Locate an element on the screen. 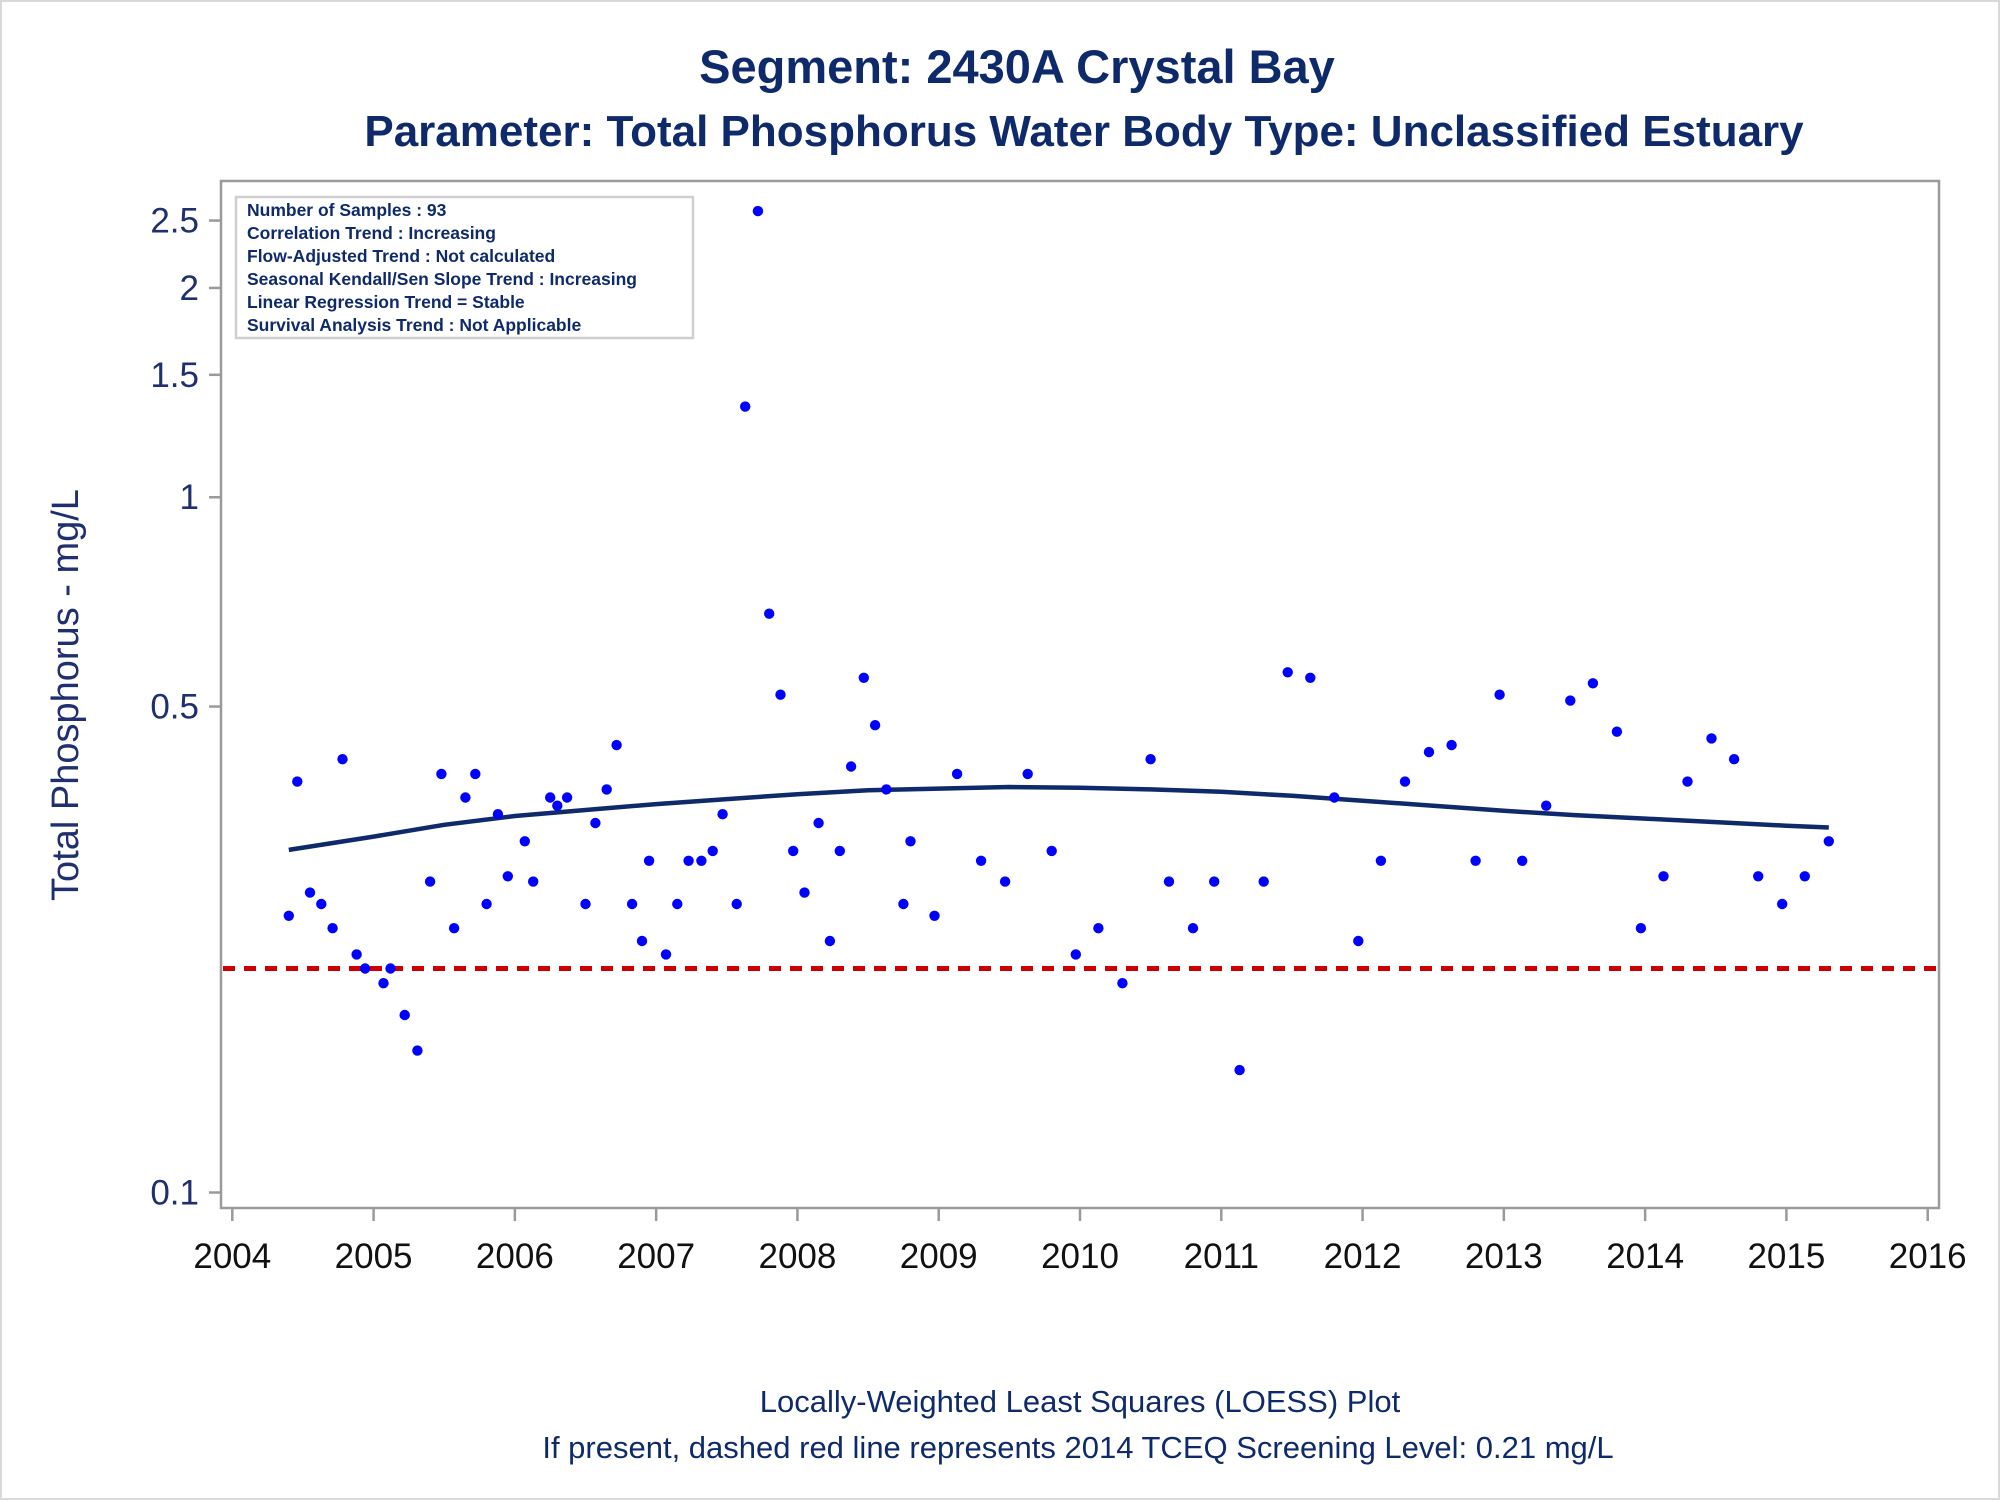  x-tick-label: 2005 is located at coordinates (374, 1256).